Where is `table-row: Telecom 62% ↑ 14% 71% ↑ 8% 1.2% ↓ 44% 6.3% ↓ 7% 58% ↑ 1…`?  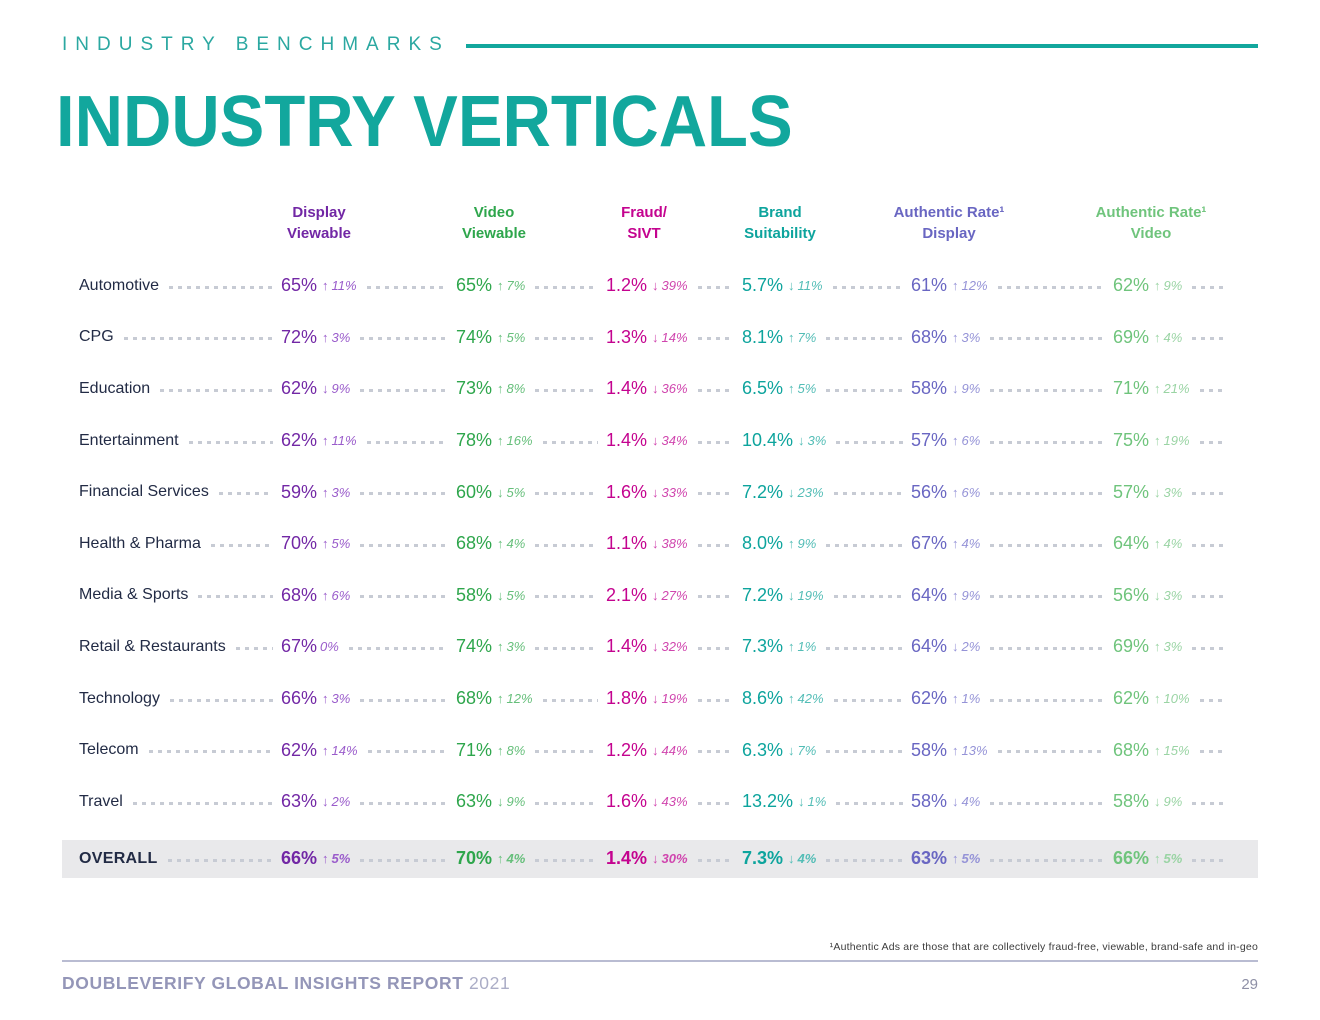
table-row: Telecom 62% ↑ 14% 71% ↑ 8% 1.2% ↓ 44% 6.3% ↓ 7% 58% ↑ 1… is located at coordinates (660, 750).